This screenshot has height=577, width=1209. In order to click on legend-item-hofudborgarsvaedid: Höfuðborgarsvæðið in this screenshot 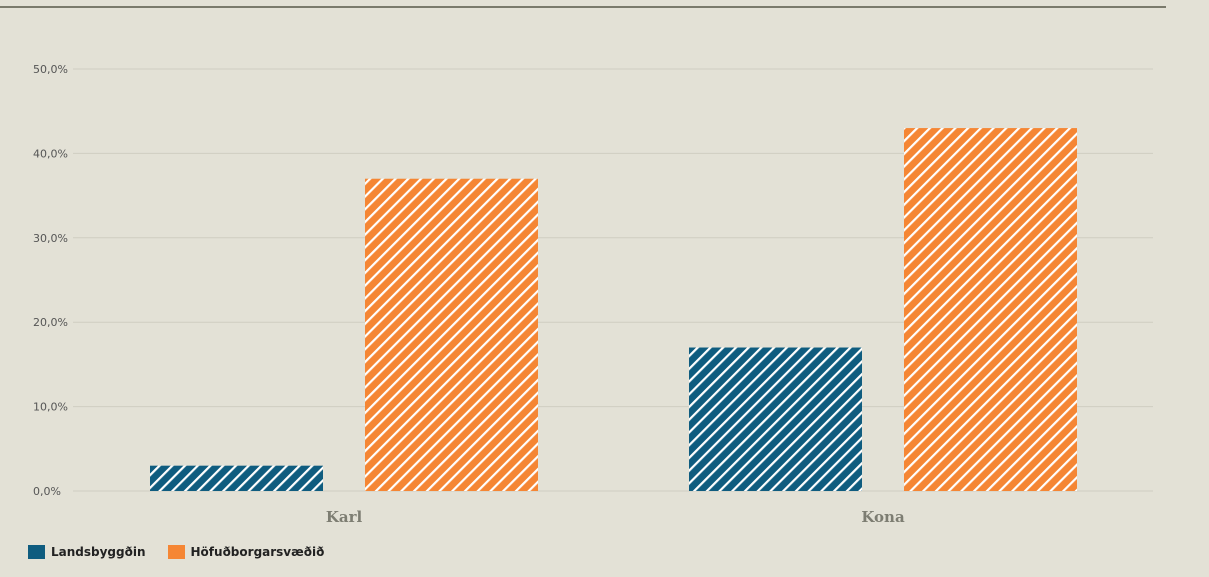, I will do `click(246, 552)`.